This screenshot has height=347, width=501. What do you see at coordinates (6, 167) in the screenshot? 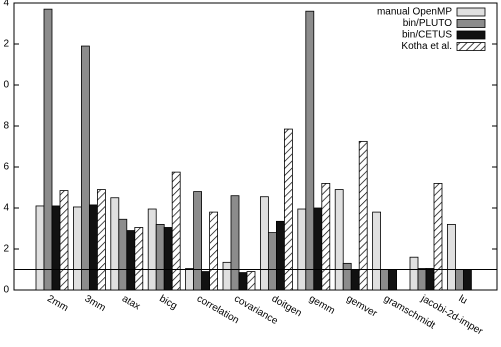
I see `y-tick-label: 6` at bounding box center [6, 167].